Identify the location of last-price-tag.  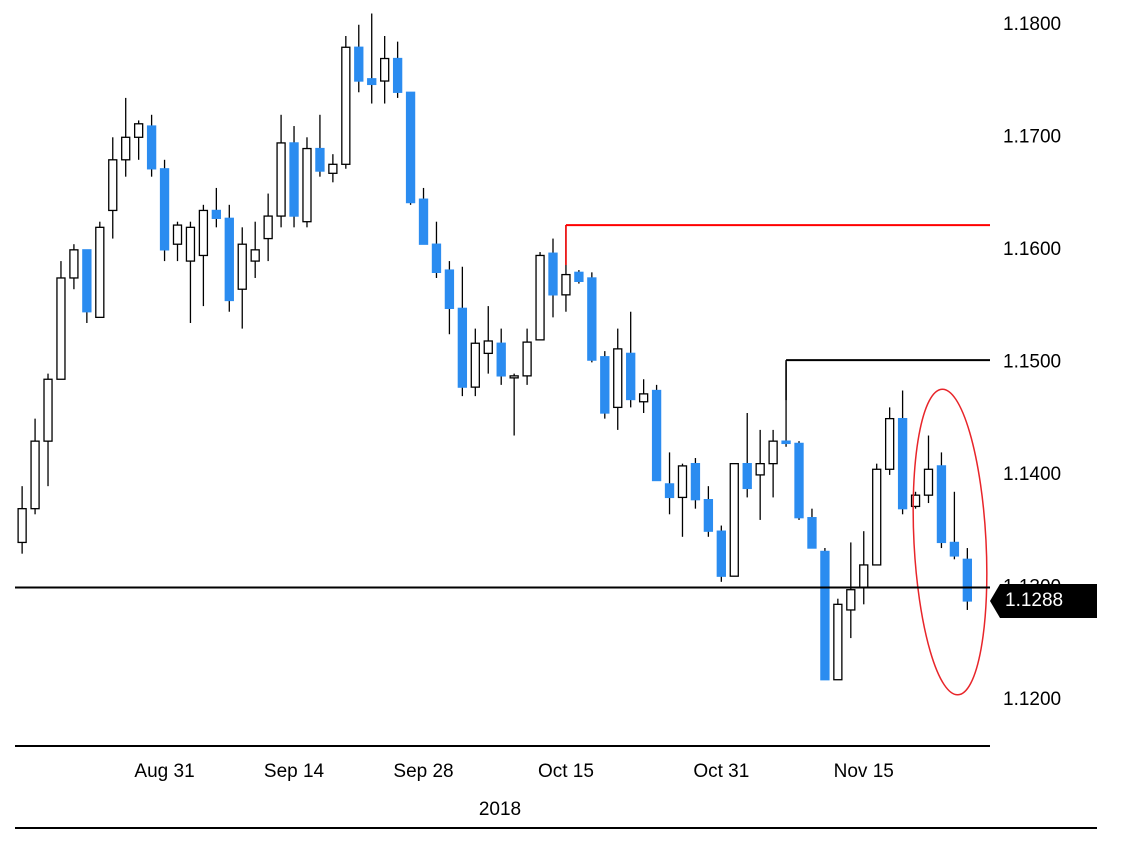
(1043, 600).